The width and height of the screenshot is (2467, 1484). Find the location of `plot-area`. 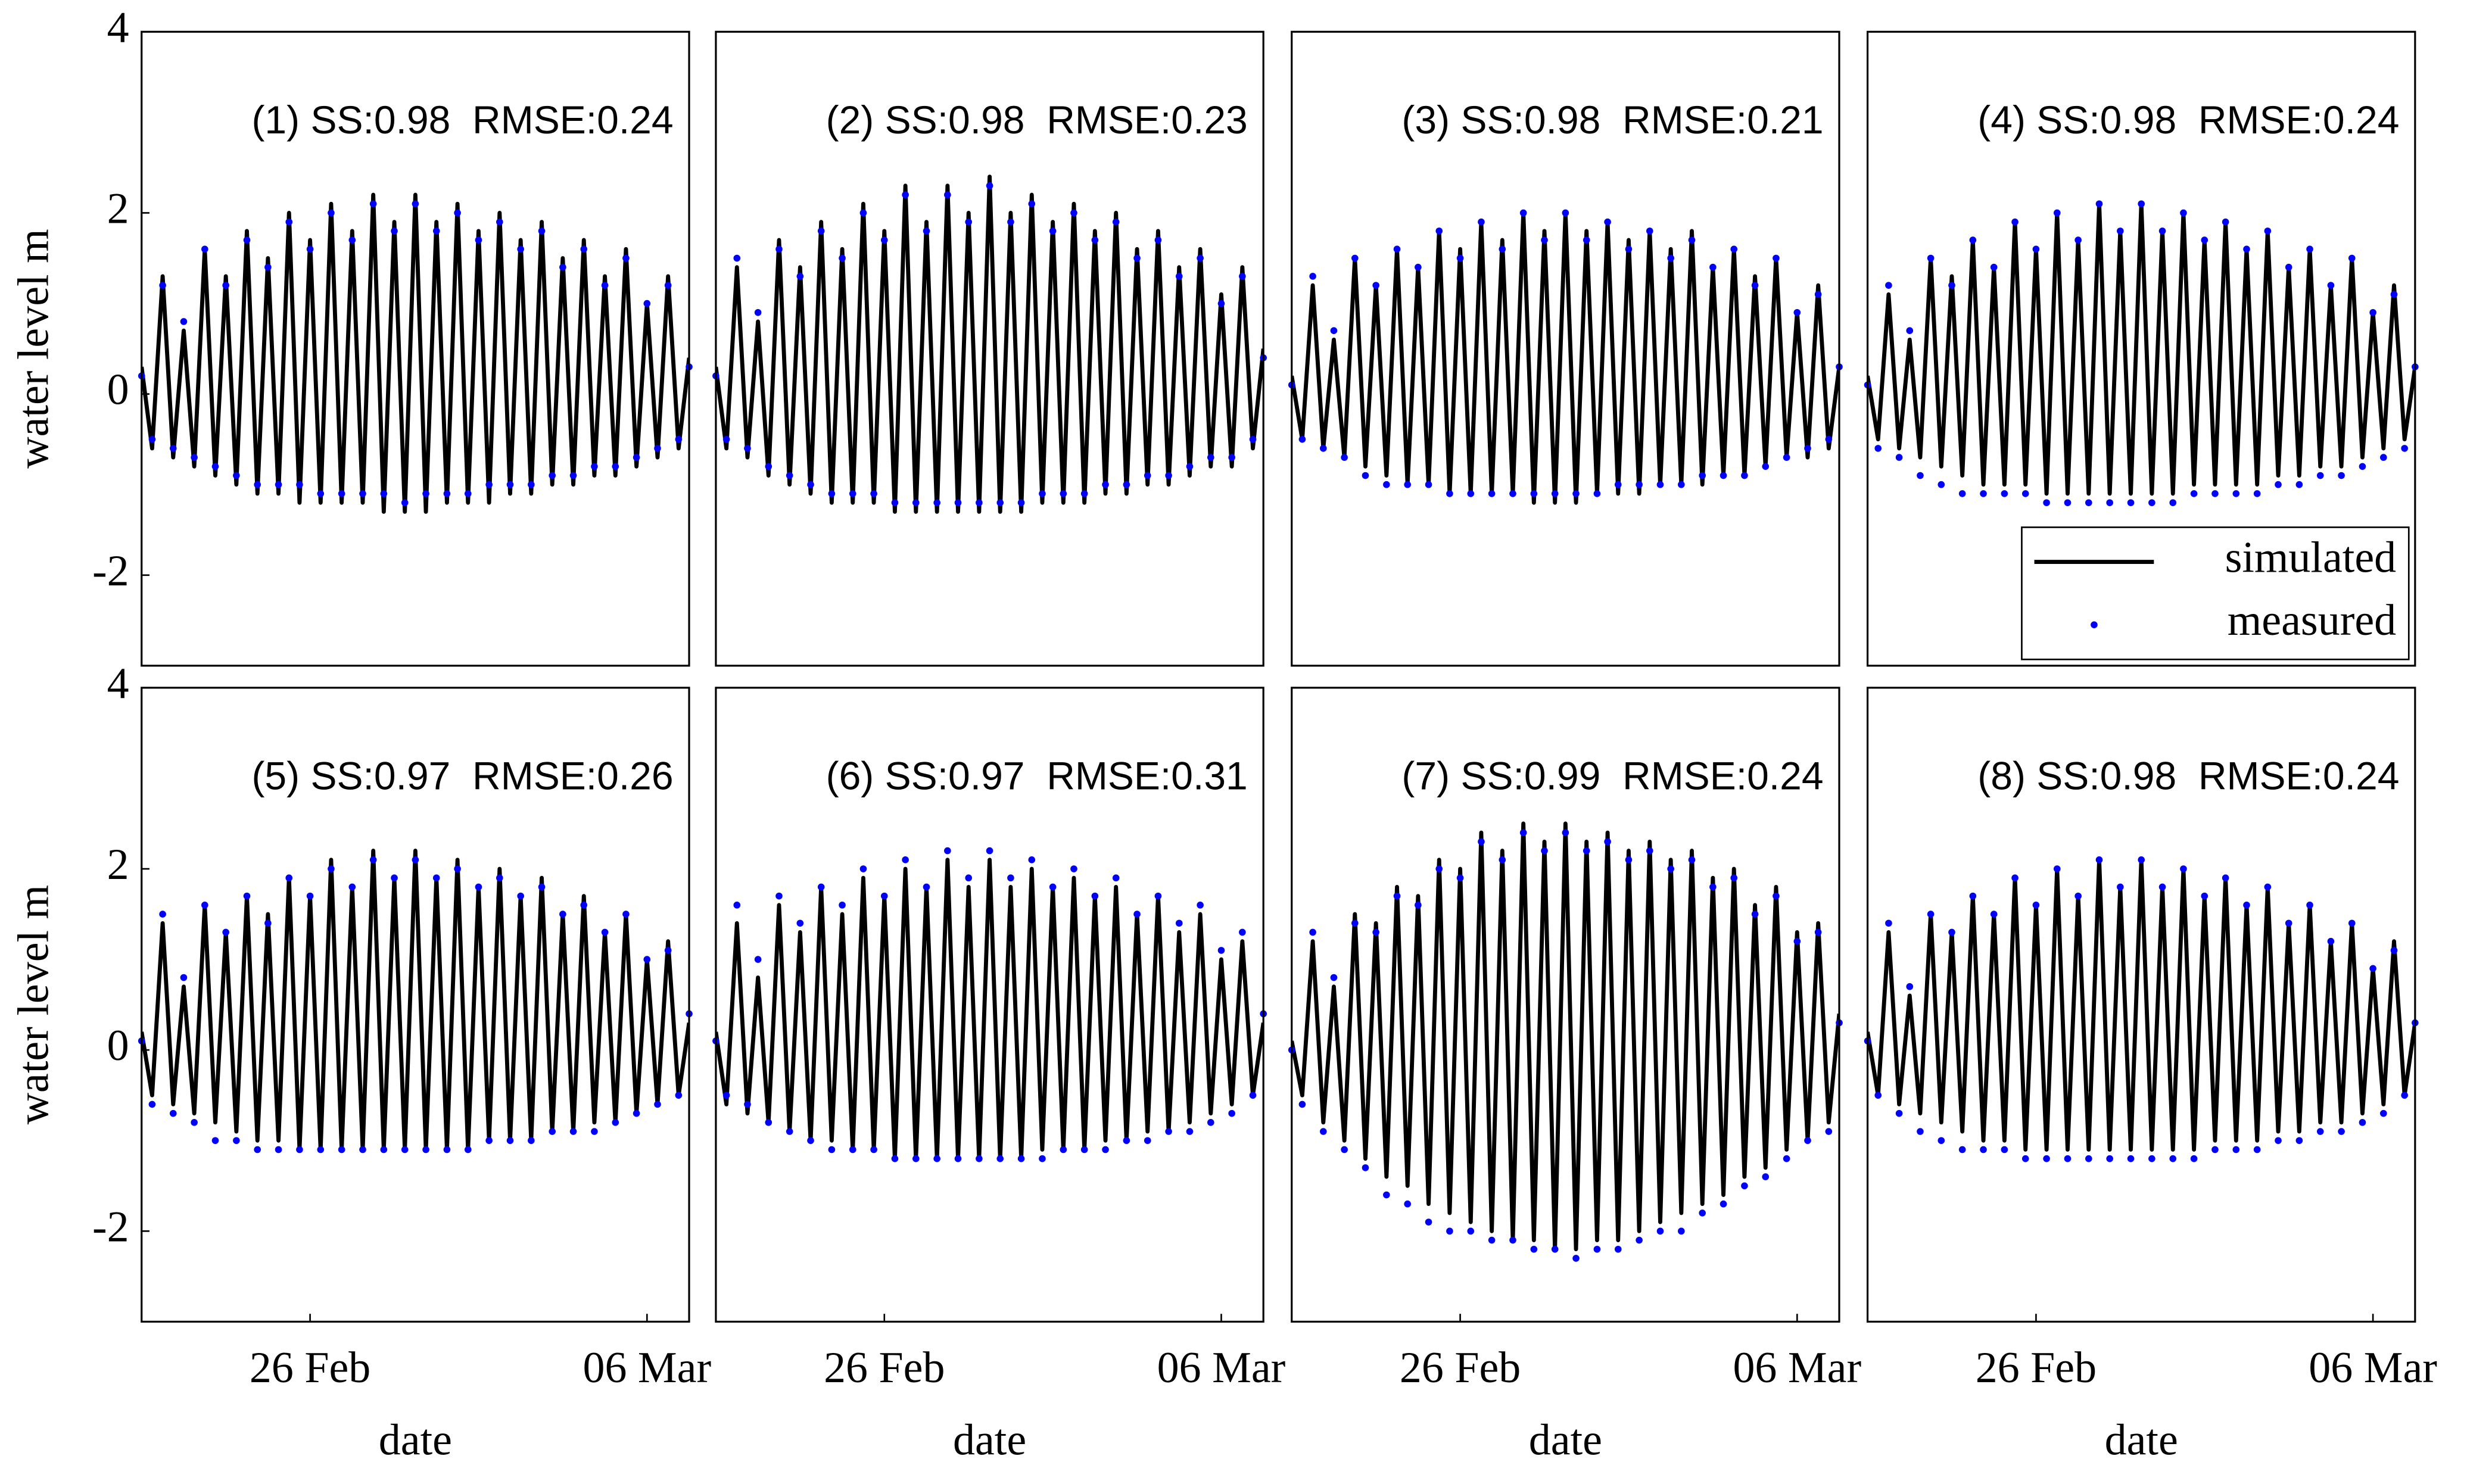

plot-area is located at coordinates (415, 349).